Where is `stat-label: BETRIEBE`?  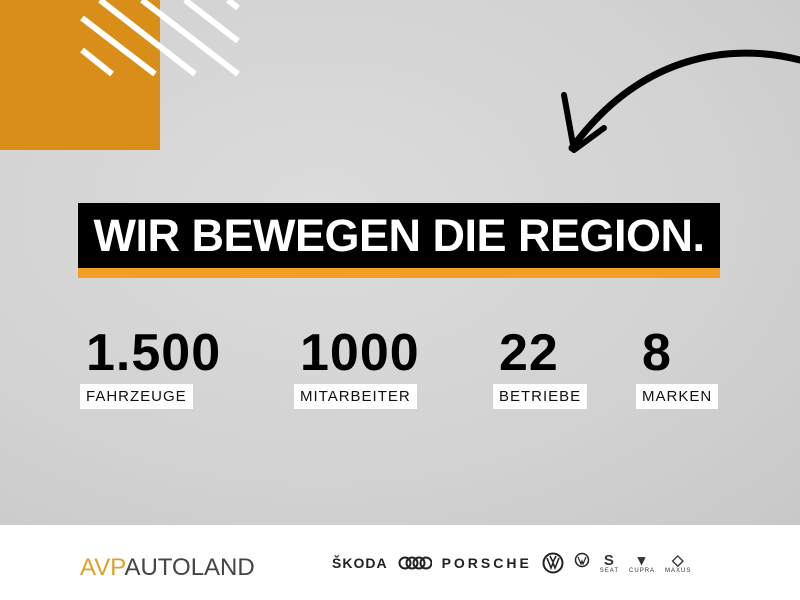 stat-label: BETRIEBE is located at coordinates (540, 396).